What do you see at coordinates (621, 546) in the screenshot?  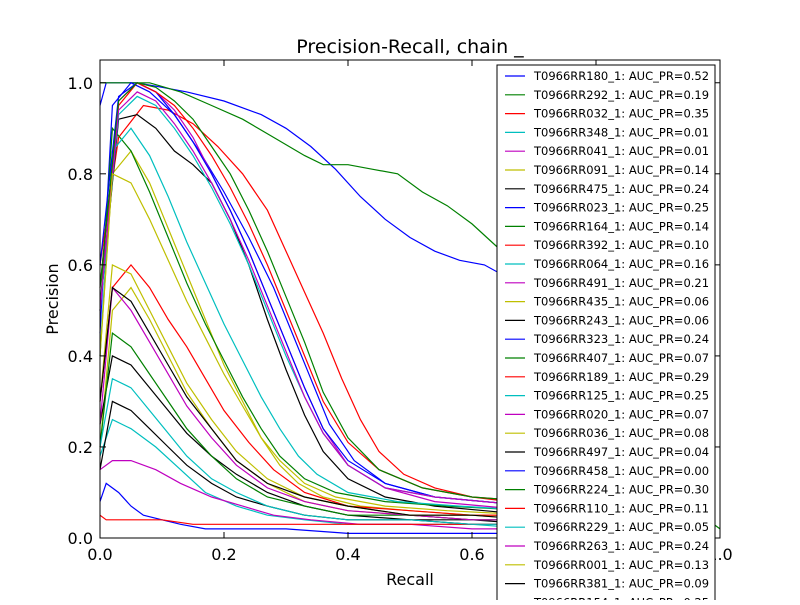 I see `legend-label-25: T0966RR263_1: AUC_PR=0.24` at bounding box center [621, 546].